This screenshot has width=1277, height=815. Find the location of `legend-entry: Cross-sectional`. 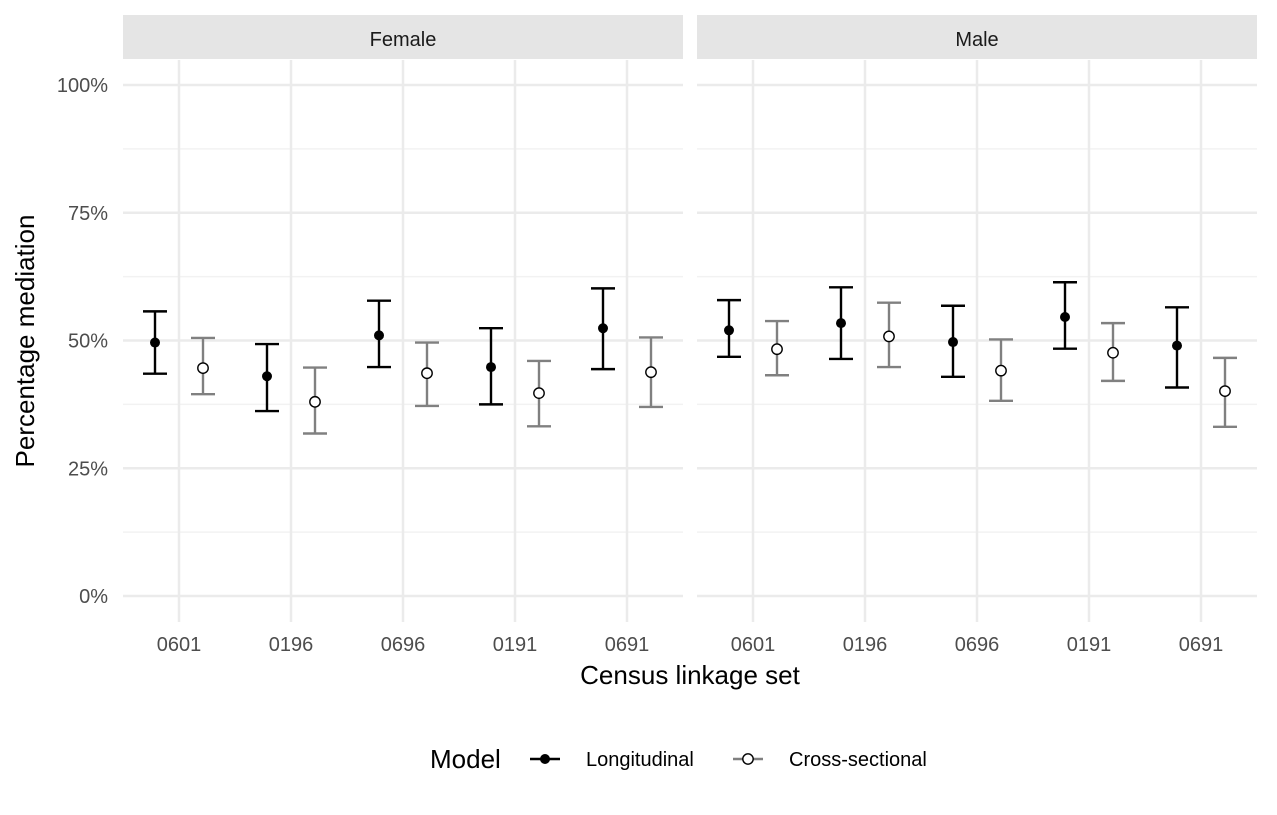

legend-entry: Cross-sectional is located at coordinates (830, 760).